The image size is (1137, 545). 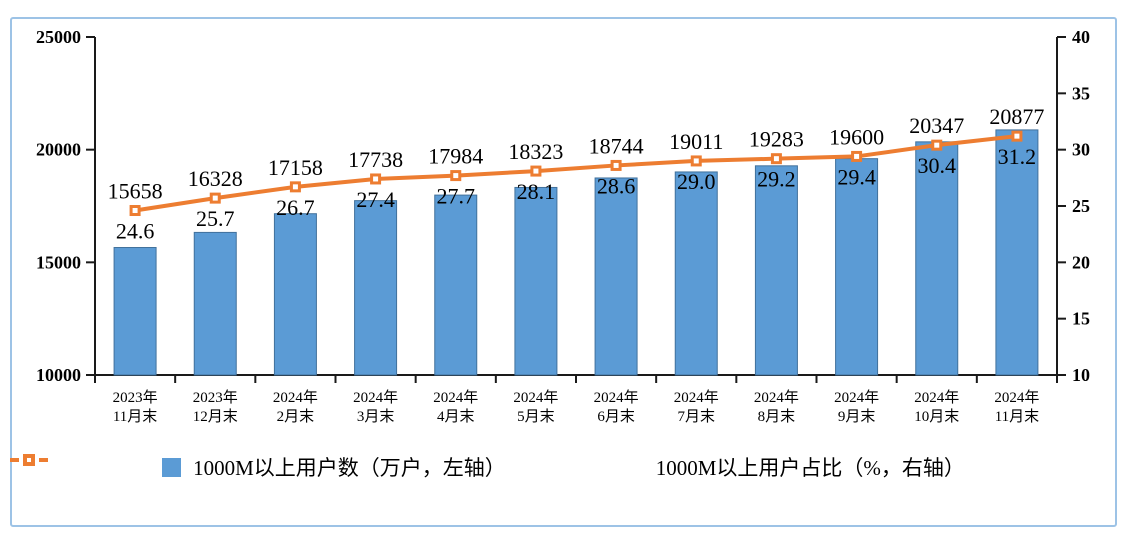 I want to click on legend-label-bar-series: 1000M以上用户数（万户，左轴）, so click(x=349, y=468).